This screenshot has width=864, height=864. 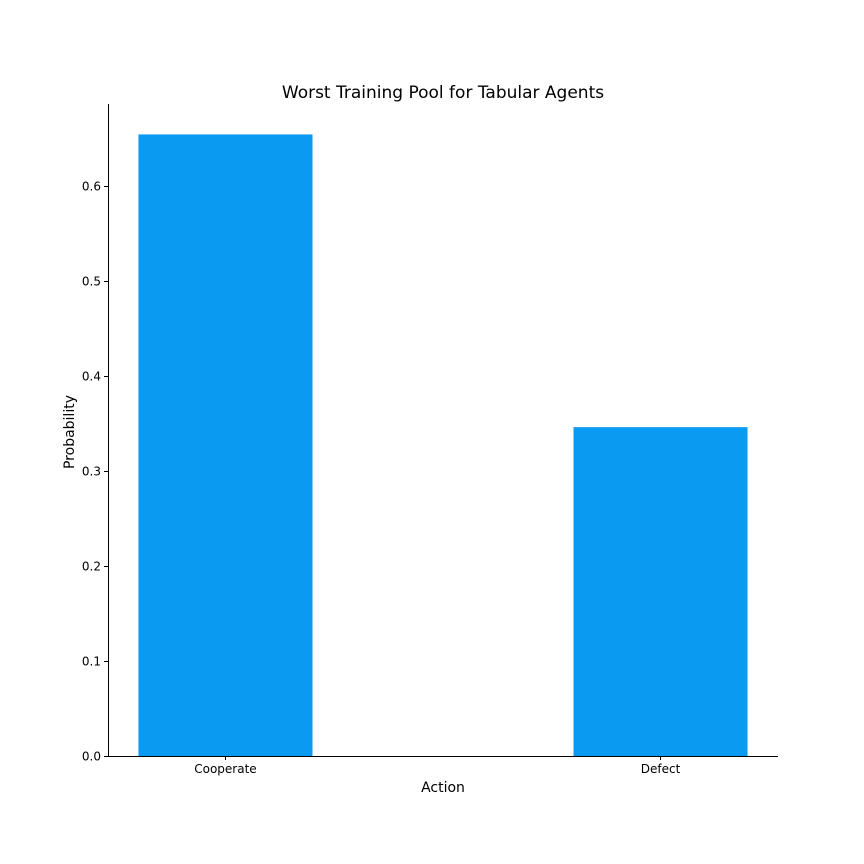 What do you see at coordinates (91, 567) in the screenshot?
I see `y-tick-label: 0.2` at bounding box center [91, 567].